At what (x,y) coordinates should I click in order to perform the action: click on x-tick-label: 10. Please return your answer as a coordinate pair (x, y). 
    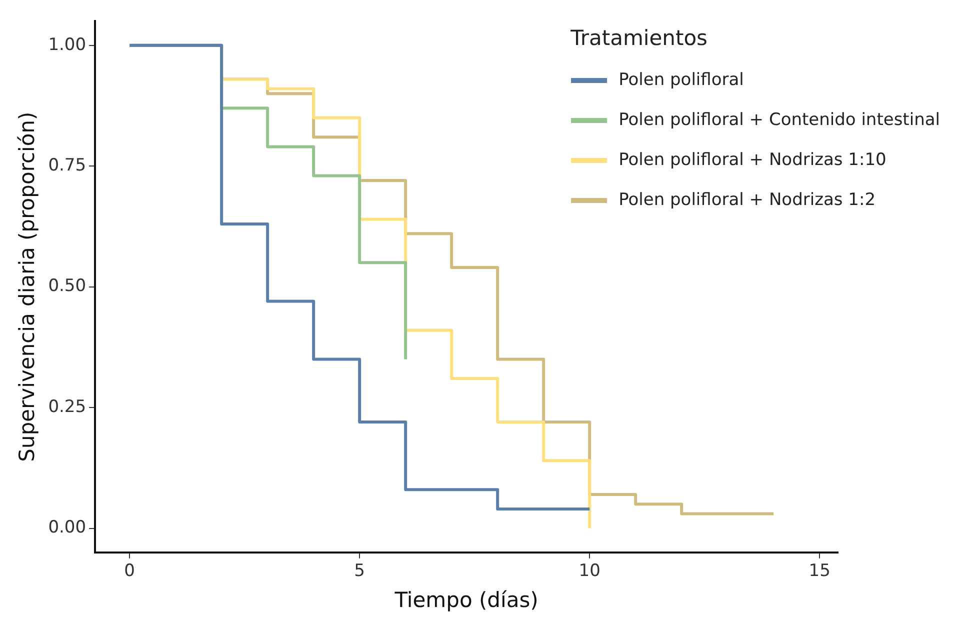
    Looking at the image, I should click on (589, 571).